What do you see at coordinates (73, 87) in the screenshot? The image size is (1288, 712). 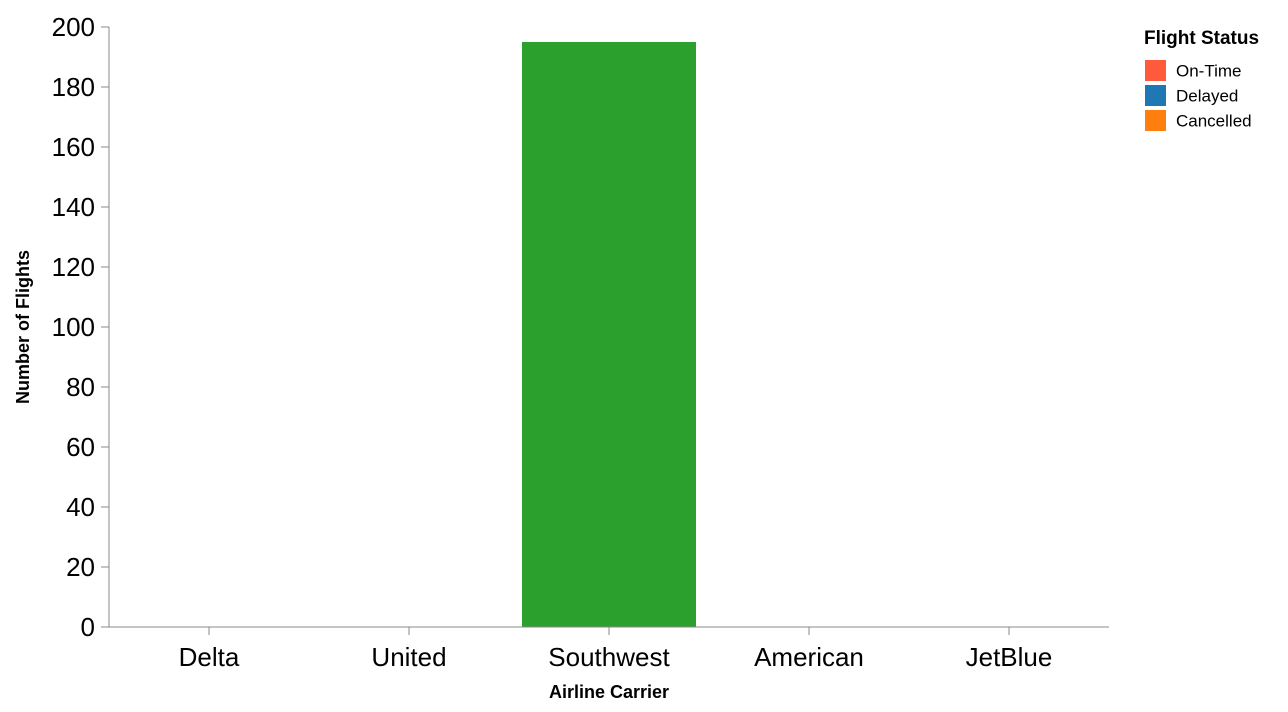 I see `y-tick-label-180: 180` at bounding box center [73, 87].